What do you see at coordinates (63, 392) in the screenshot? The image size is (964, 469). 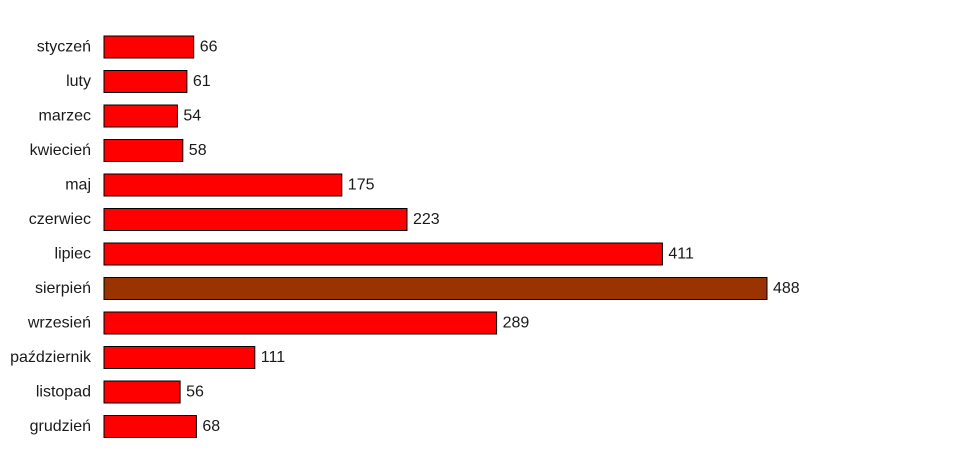 I see `category-label-10: listopad` at bounding box center [63, 392].